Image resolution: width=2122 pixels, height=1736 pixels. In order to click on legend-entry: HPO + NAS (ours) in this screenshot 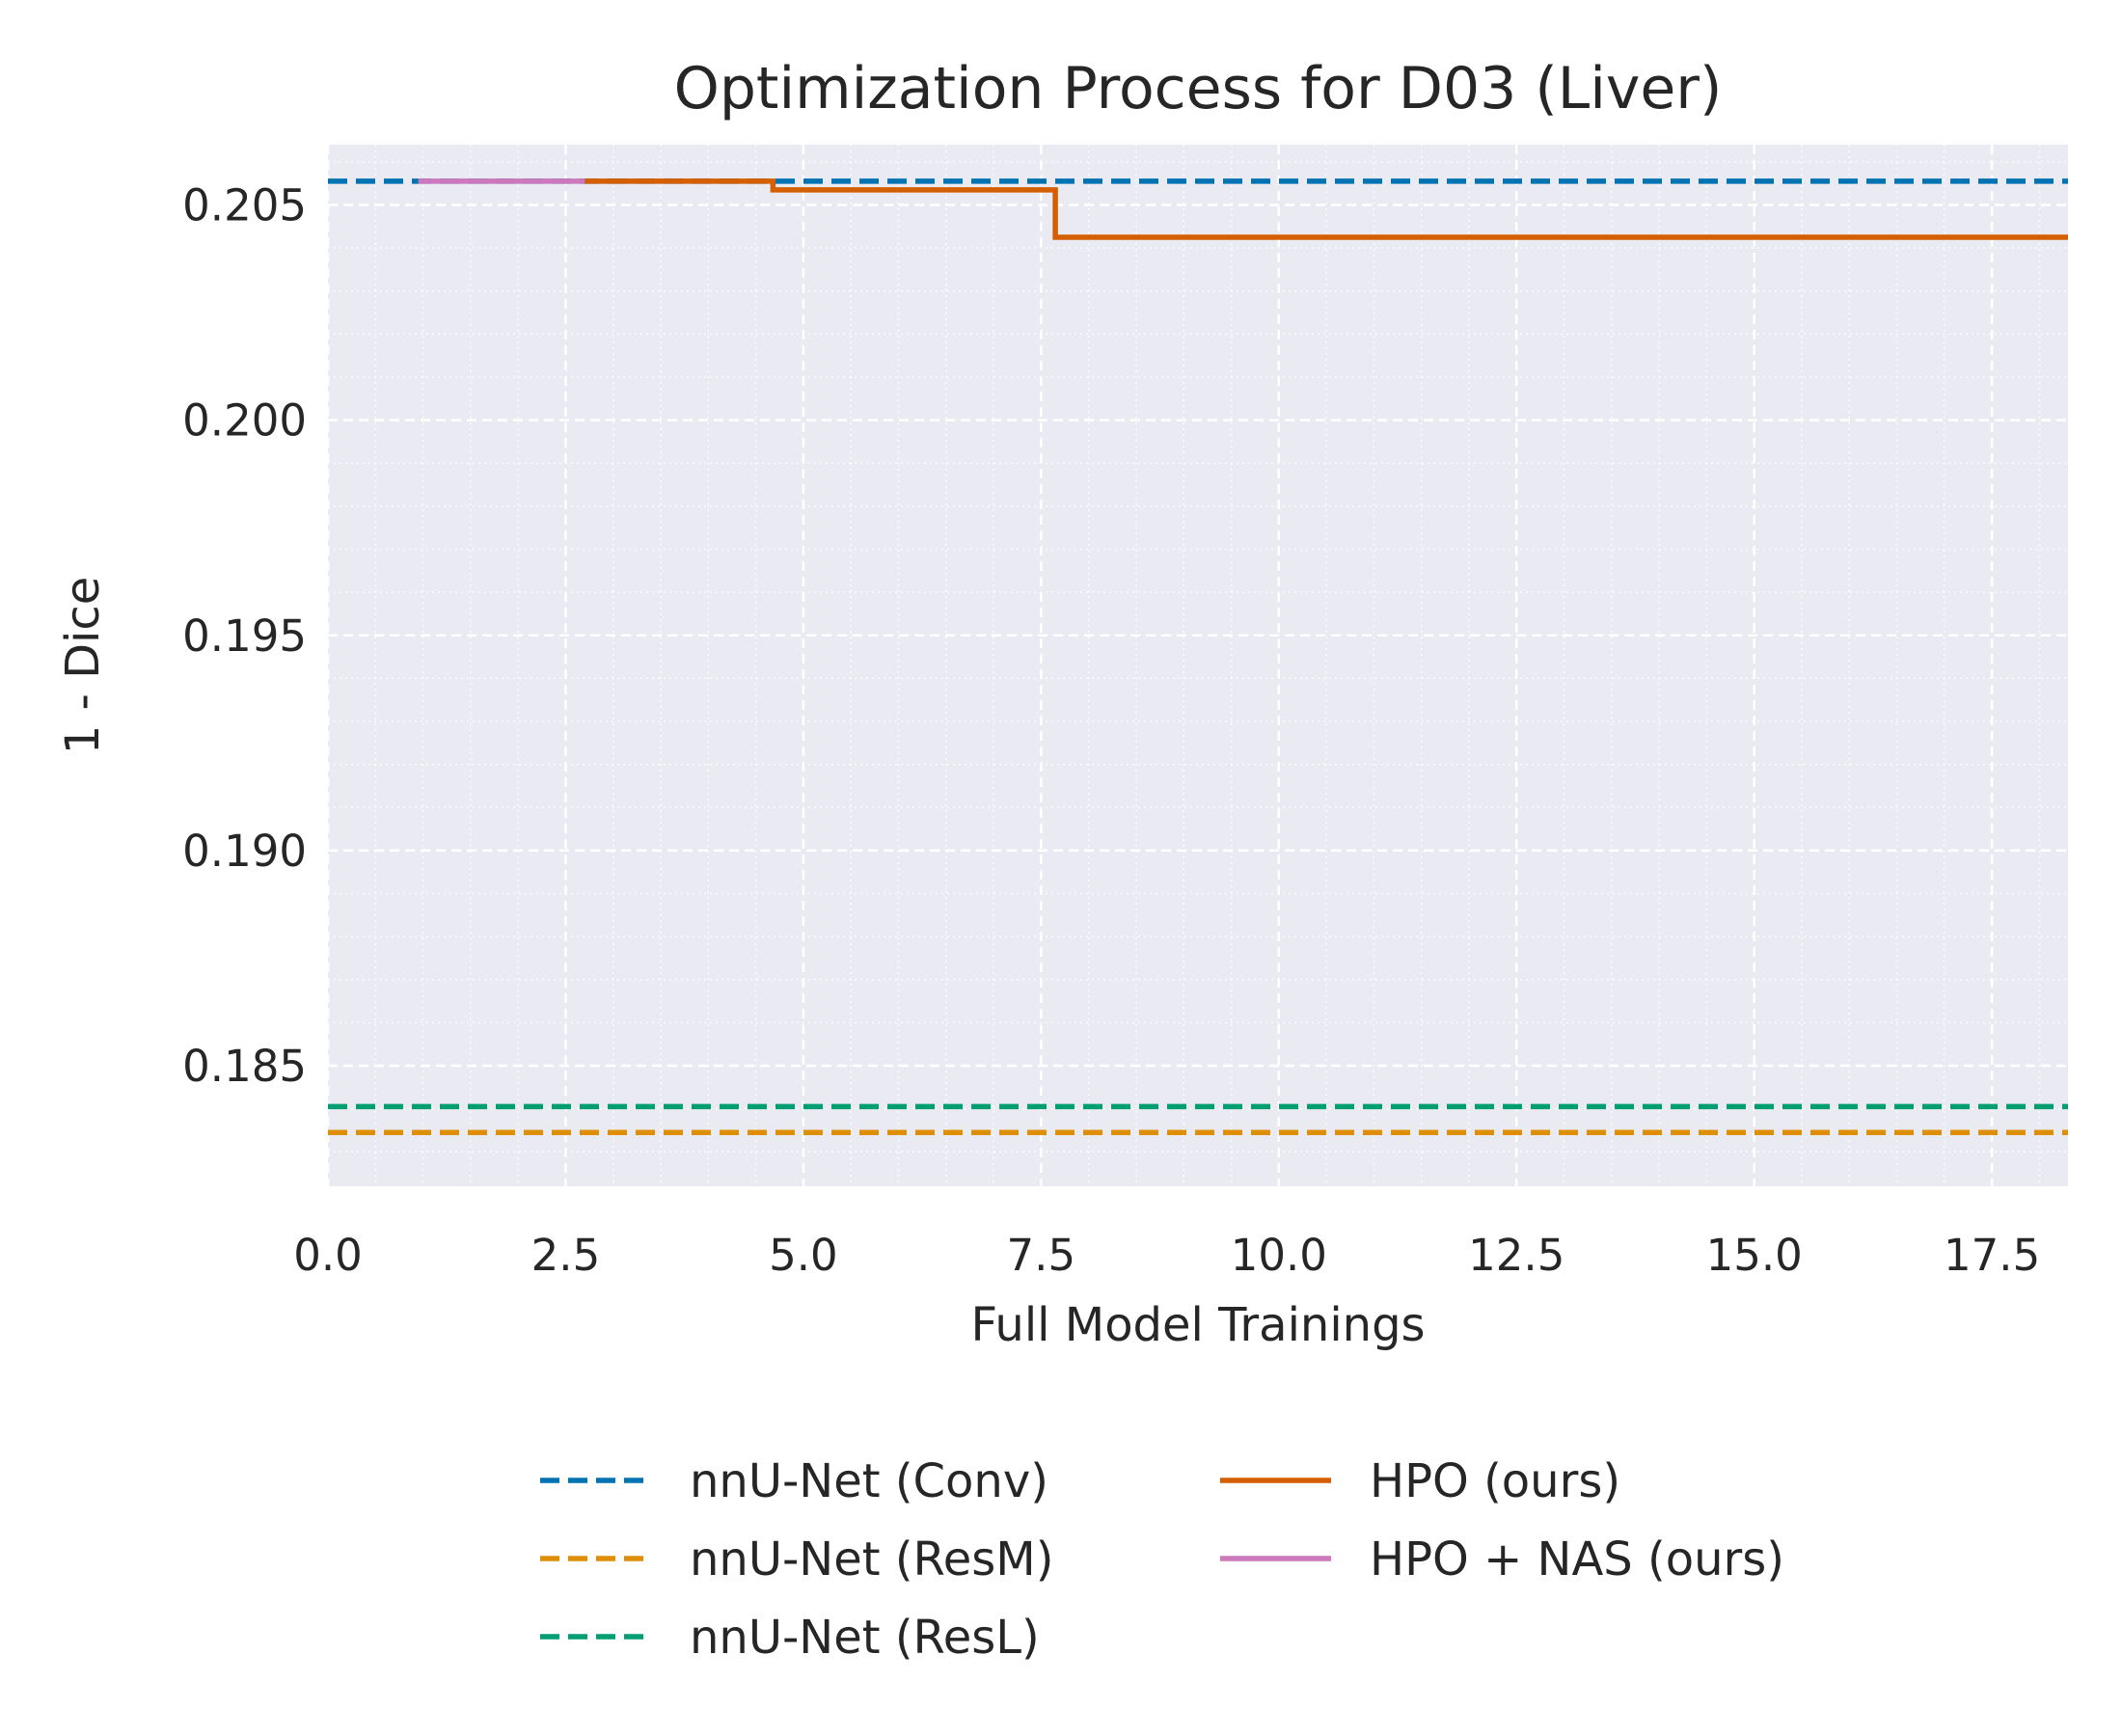, I will do `click(1577, 1560)`.